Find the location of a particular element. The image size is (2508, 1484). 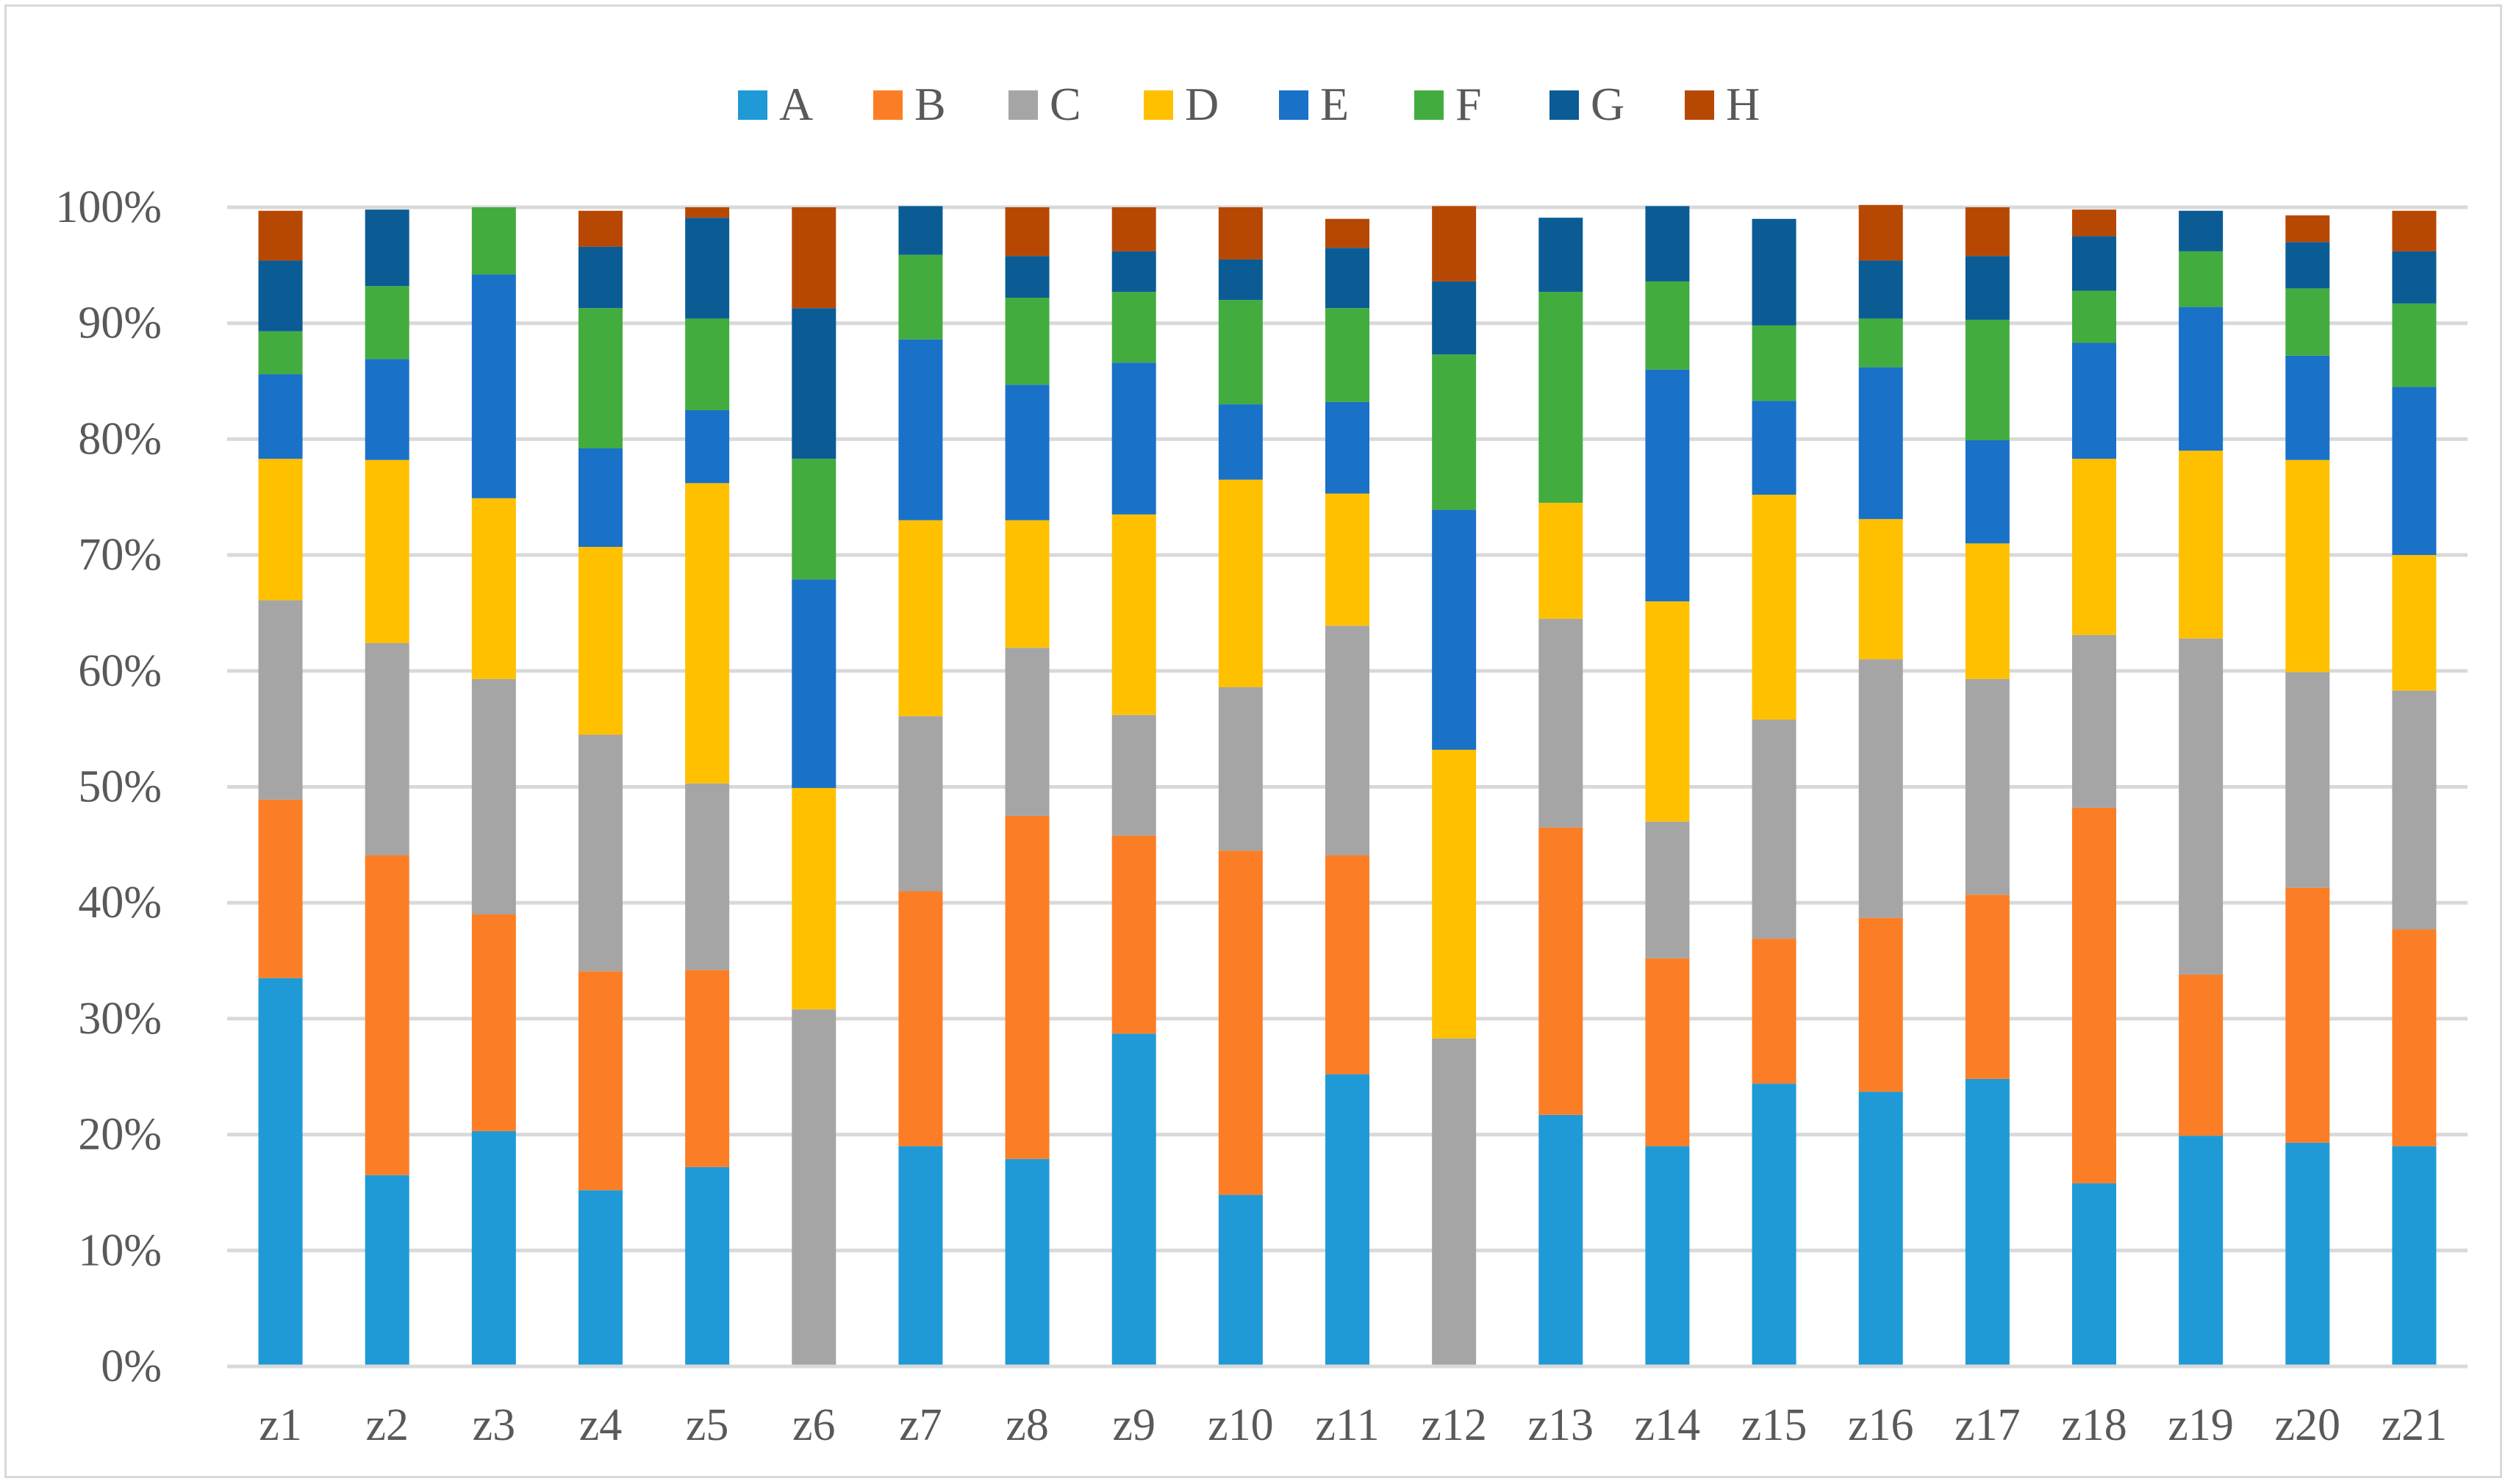

bar-segment-z18-G is located at coordinates (2094, 264).